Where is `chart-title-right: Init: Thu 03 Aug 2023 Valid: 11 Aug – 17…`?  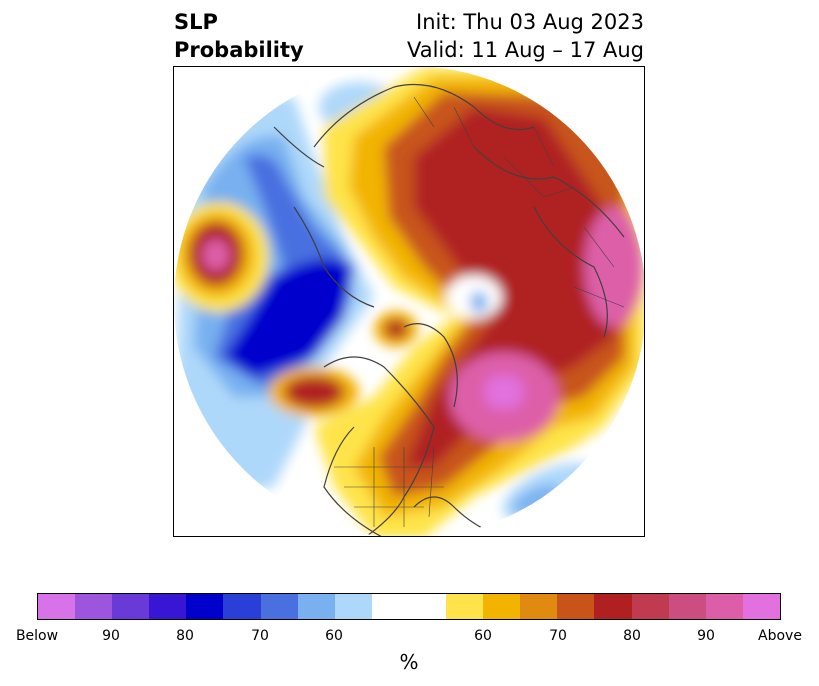
chart-title-right: Init: Thu 03 Aug 2023 Valid: 11 Aug – 17… is located at coordinates (525, 36).